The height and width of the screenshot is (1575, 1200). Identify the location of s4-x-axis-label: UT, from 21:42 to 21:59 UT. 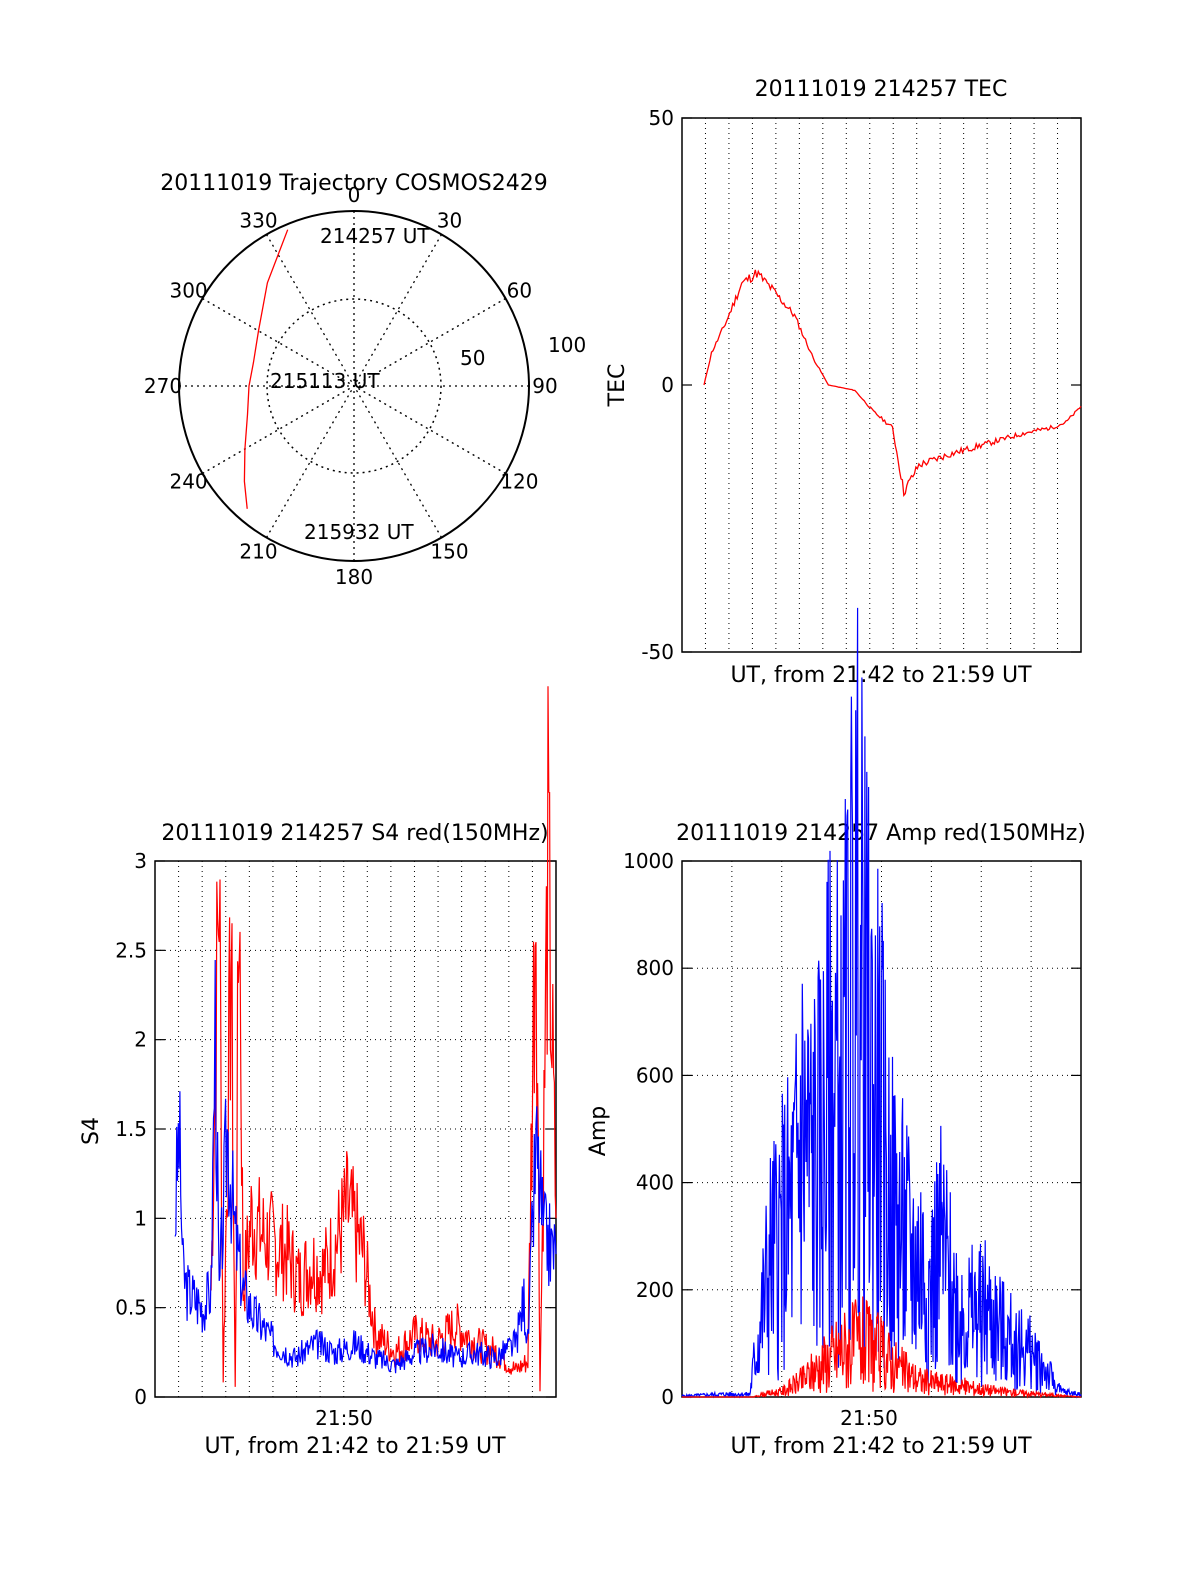
(355, 1446).